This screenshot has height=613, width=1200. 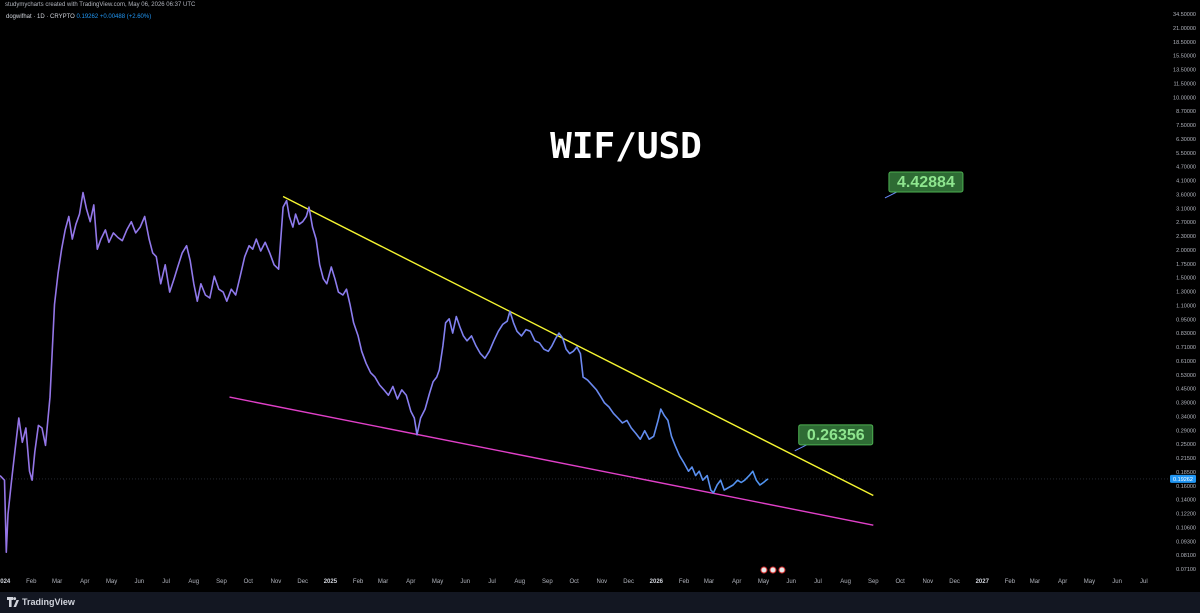 I want to click on y-tick-label: 0.10600, so click(x=1186, y=528).